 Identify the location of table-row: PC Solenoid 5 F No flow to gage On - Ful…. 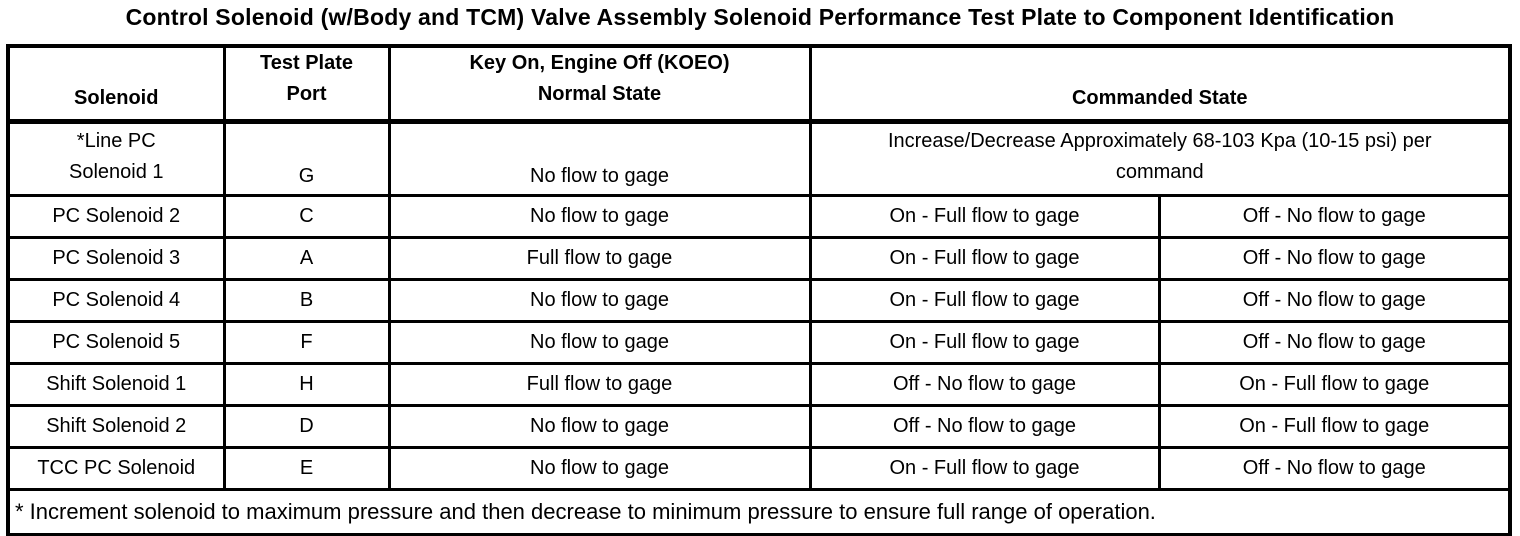
(759, 342).